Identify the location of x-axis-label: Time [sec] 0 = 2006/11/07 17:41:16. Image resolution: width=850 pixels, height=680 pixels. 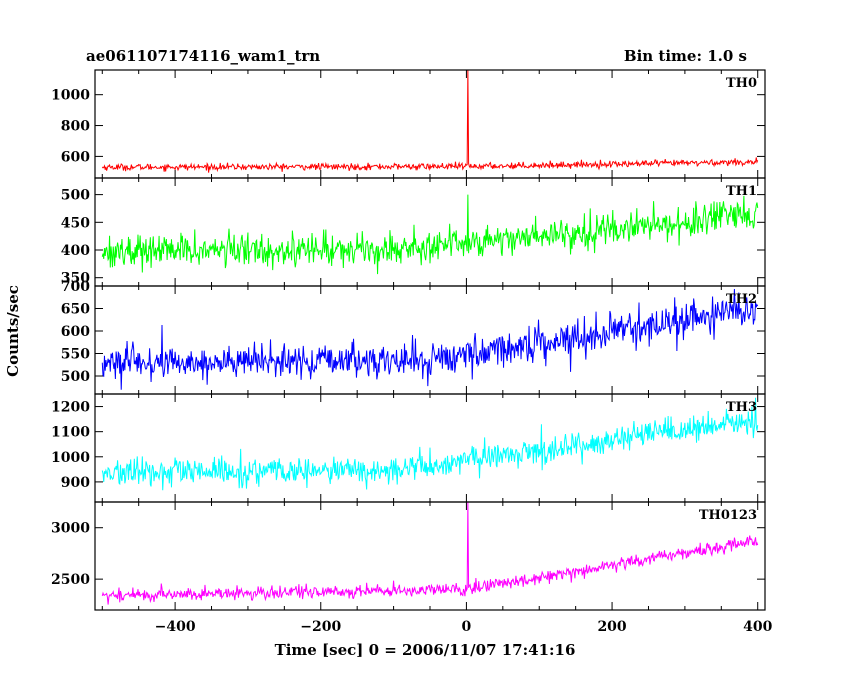
(425, 650).